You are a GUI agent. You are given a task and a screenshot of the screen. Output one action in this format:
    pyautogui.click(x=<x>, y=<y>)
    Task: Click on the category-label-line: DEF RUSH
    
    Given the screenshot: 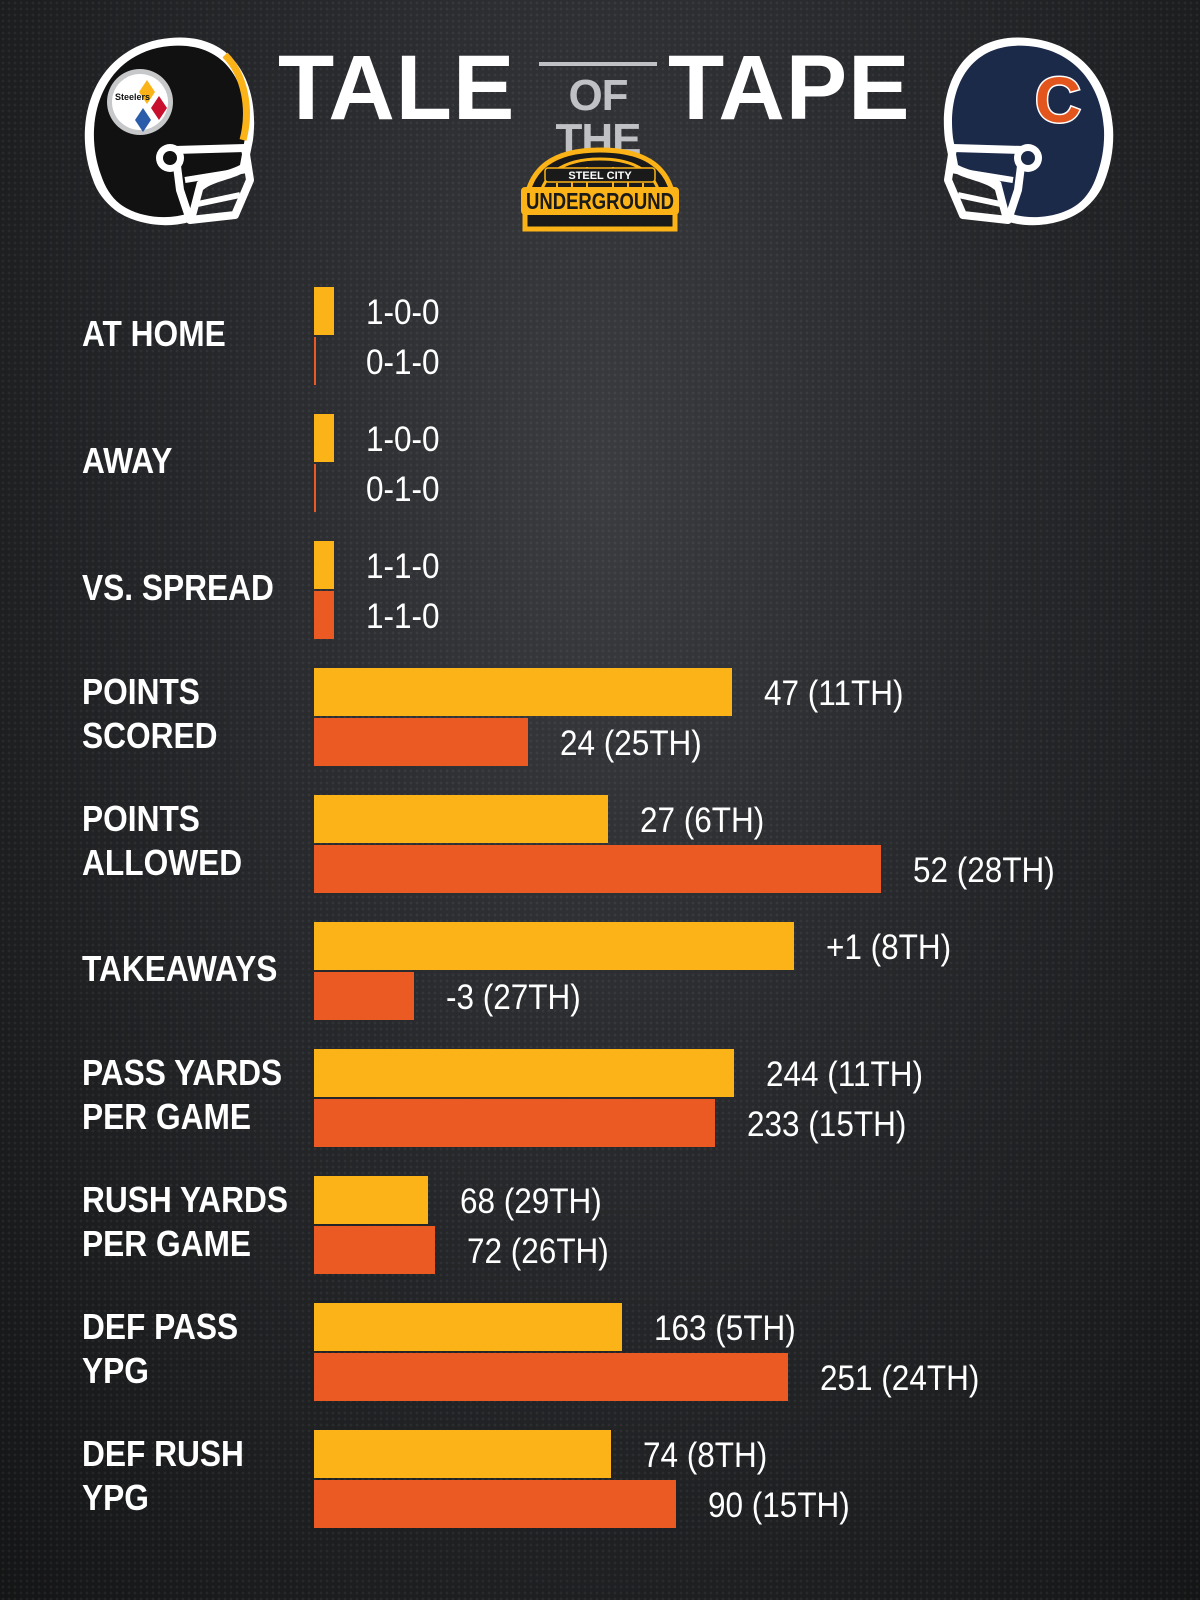 What is the action you would take?
    pyautogui.click(x=163, y=1453)
    